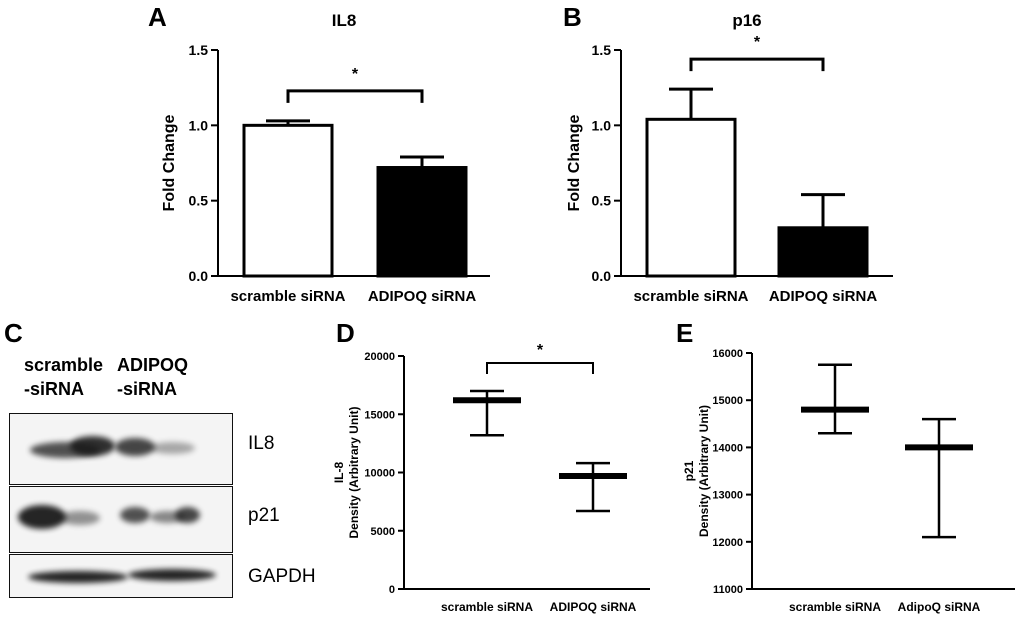 The width and height of the screenshot is (1020, 624). I want to click on panel-label-d: D, so click(345, 333).